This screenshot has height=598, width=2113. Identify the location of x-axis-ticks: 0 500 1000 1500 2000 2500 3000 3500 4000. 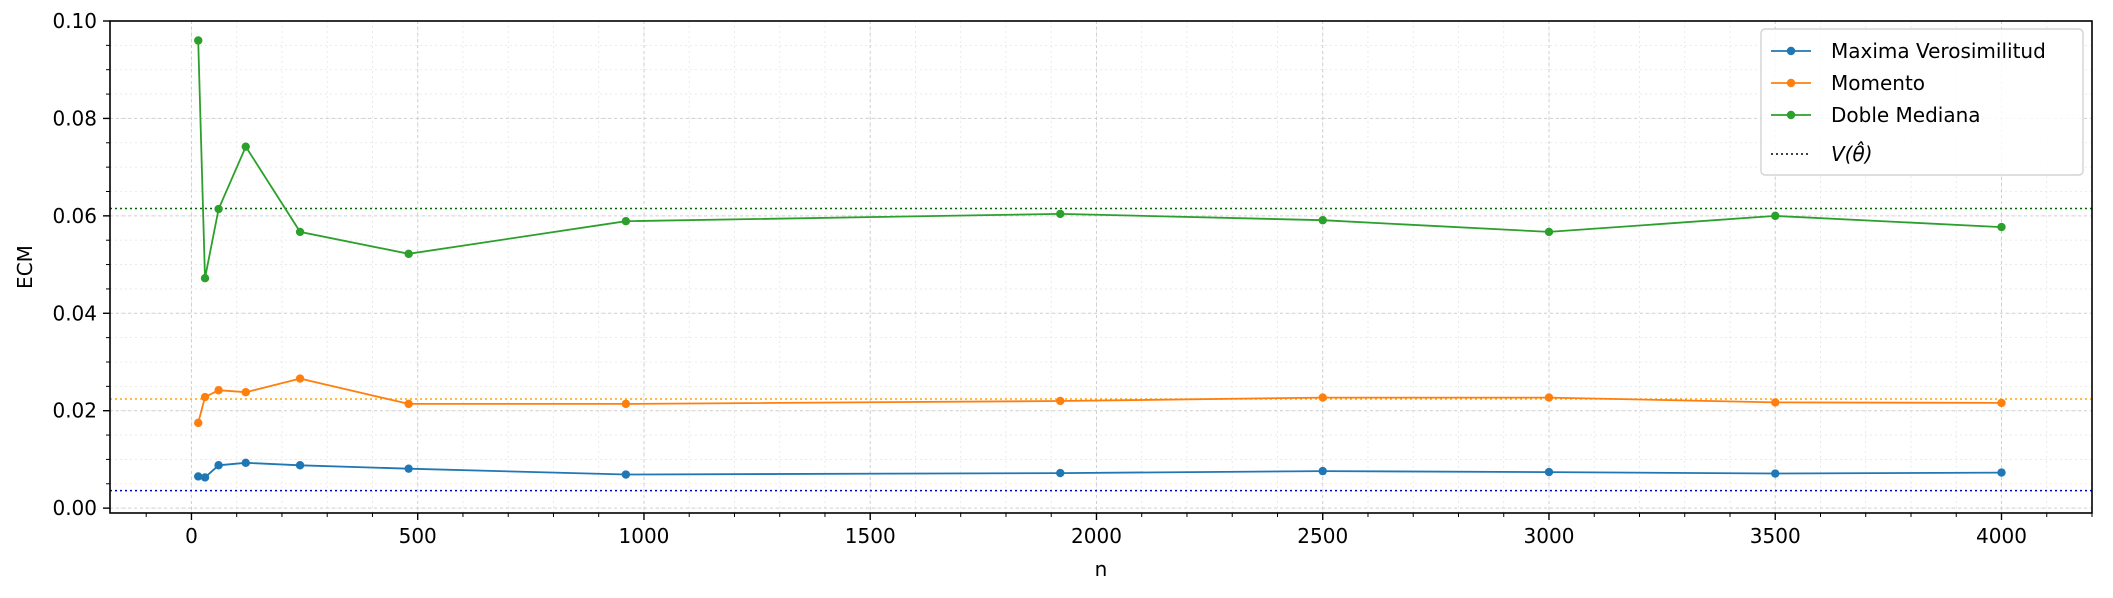
(1119, 530).